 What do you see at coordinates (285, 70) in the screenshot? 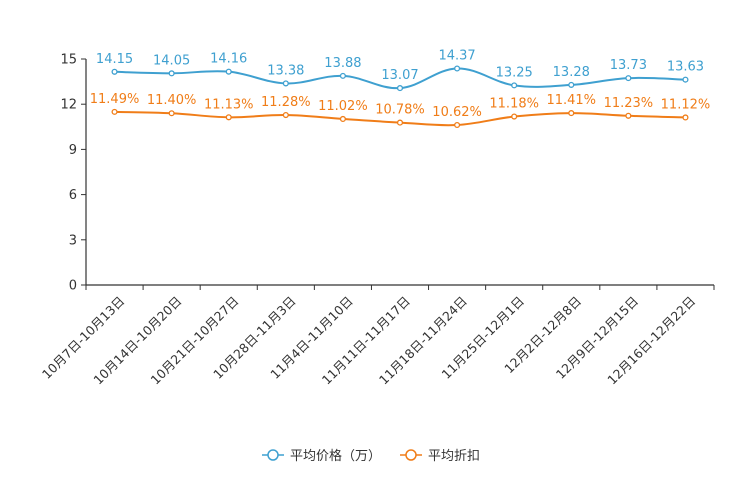
I see `data-label-price: 13.38` at bounding box center [285, 70].